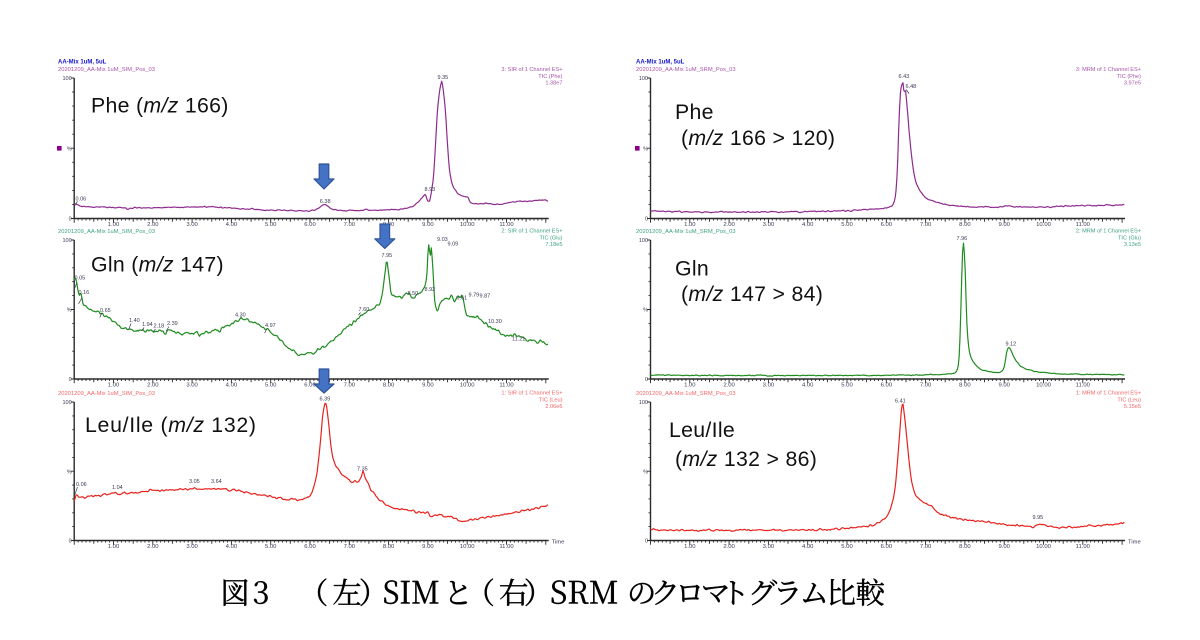  Describe the element at coordinates (1132, 245) in the screenshot. I see `svg-text: 3.13e5` at that location.